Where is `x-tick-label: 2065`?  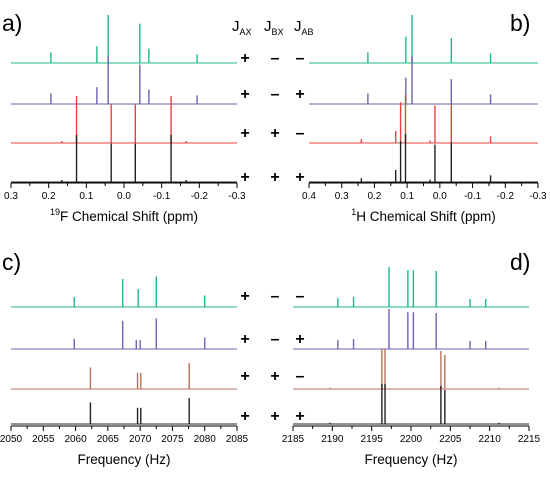 x-tick-label: 2065 is located at coordinates (108, 439).